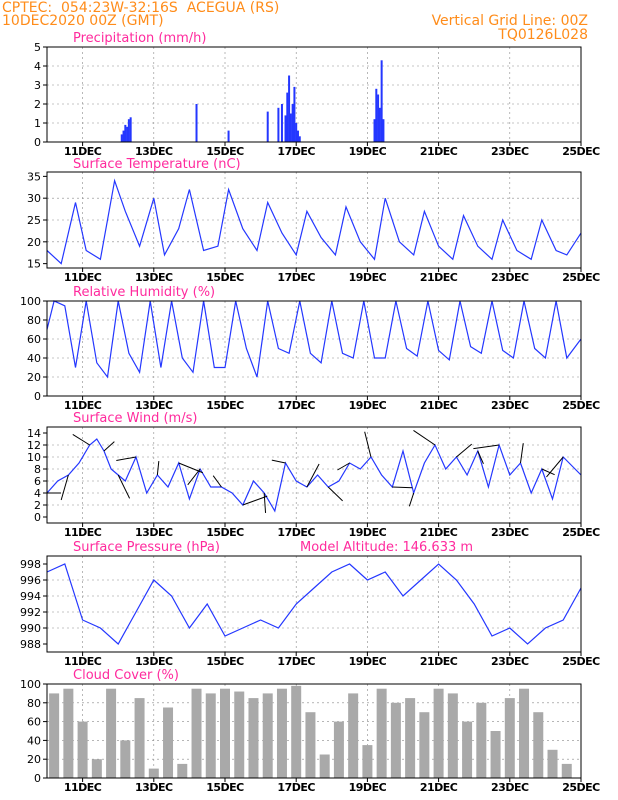 Image resolution: width=618 pixels, height=800 pixels. Describe the element at coordinates (34, 445) in the screenshot. I see `y-tick-label: 12` at that location.